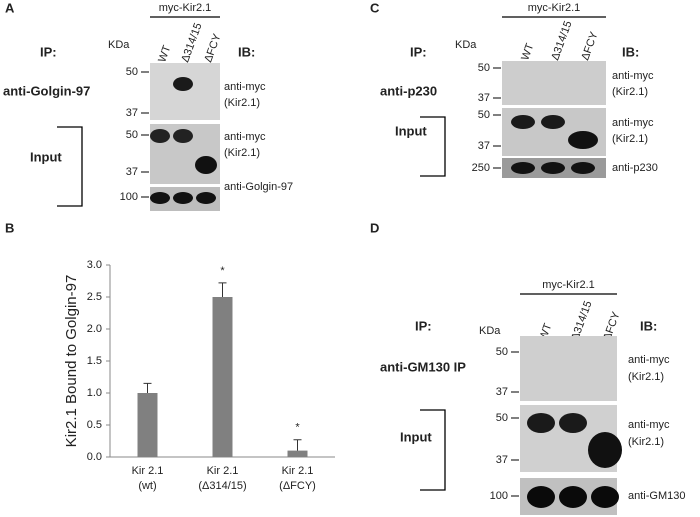 The image size is (700, 517). What do you see at coordinates (656, 496) in the screenshot?
I see `ib-antibody: anti-GM130` at bounding box center [656, 496].